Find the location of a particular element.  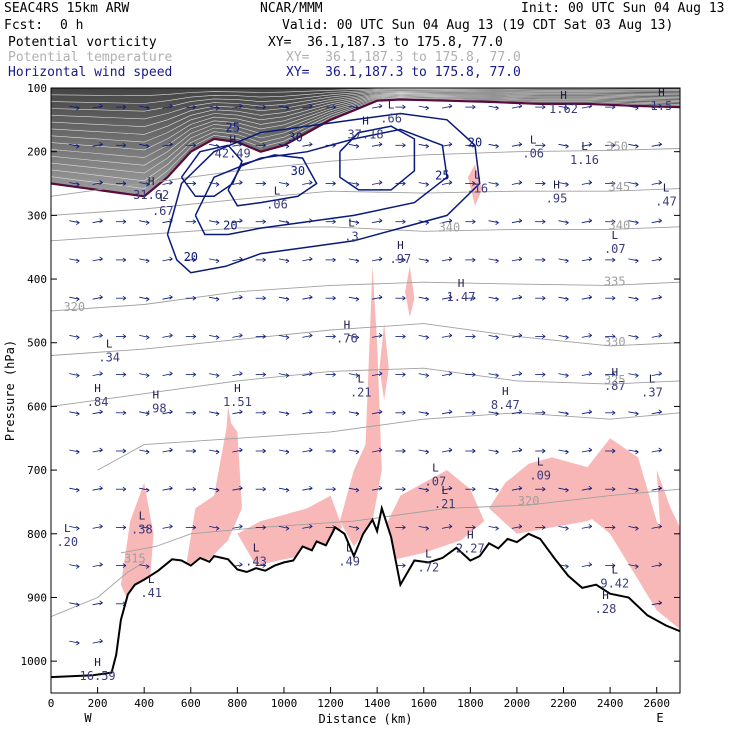

y-tick-label: 500 is located at coordinates (37, 343).